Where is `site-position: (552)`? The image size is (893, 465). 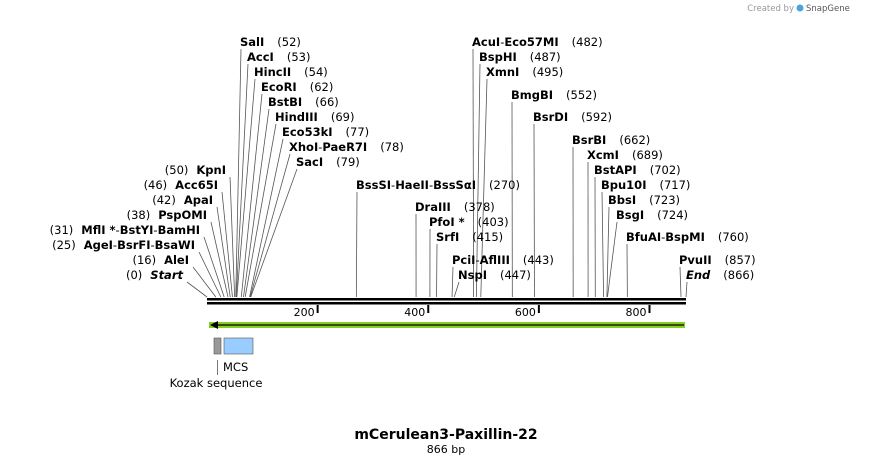 site-position: (552) is located at coordinates (581, 95).